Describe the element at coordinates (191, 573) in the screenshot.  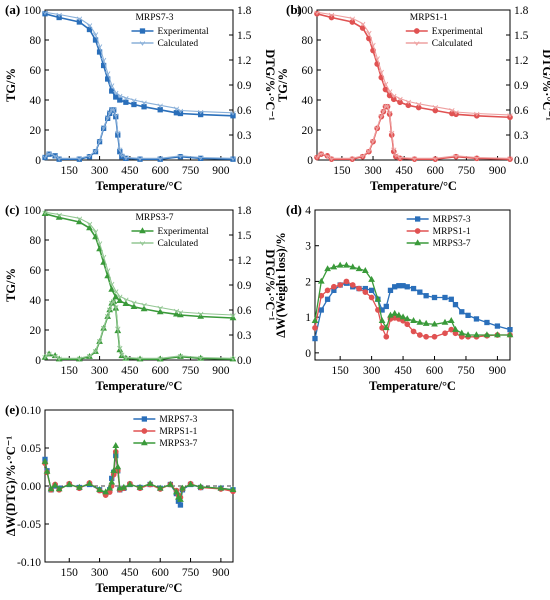
I see `x-tick-label: 750` at that location.